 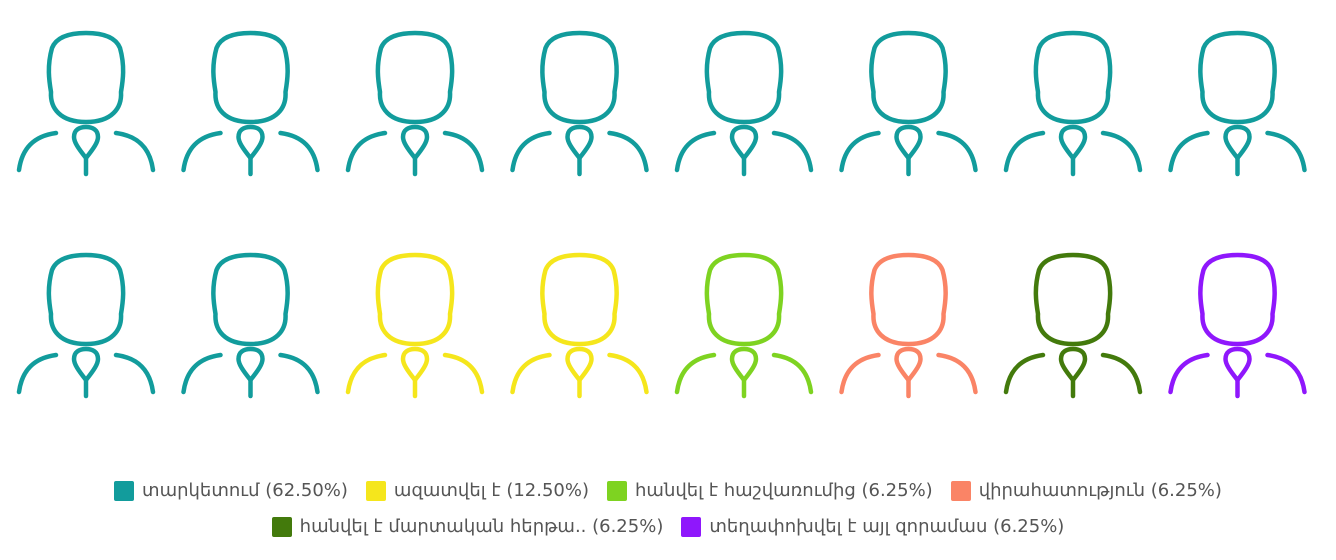 I want to click on legend-item: ազատվել է (12.50%), so click(x=477, y=490).